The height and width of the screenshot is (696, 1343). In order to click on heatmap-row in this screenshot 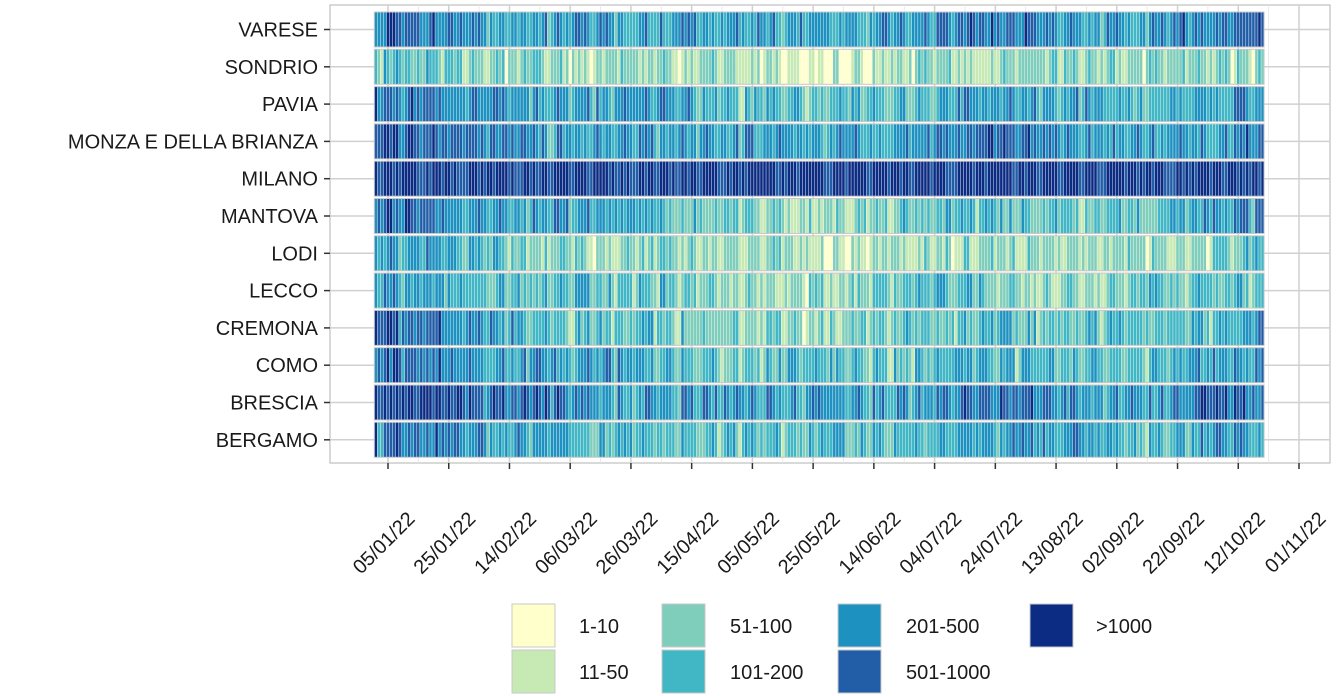, I will do `click(819, 290)`.